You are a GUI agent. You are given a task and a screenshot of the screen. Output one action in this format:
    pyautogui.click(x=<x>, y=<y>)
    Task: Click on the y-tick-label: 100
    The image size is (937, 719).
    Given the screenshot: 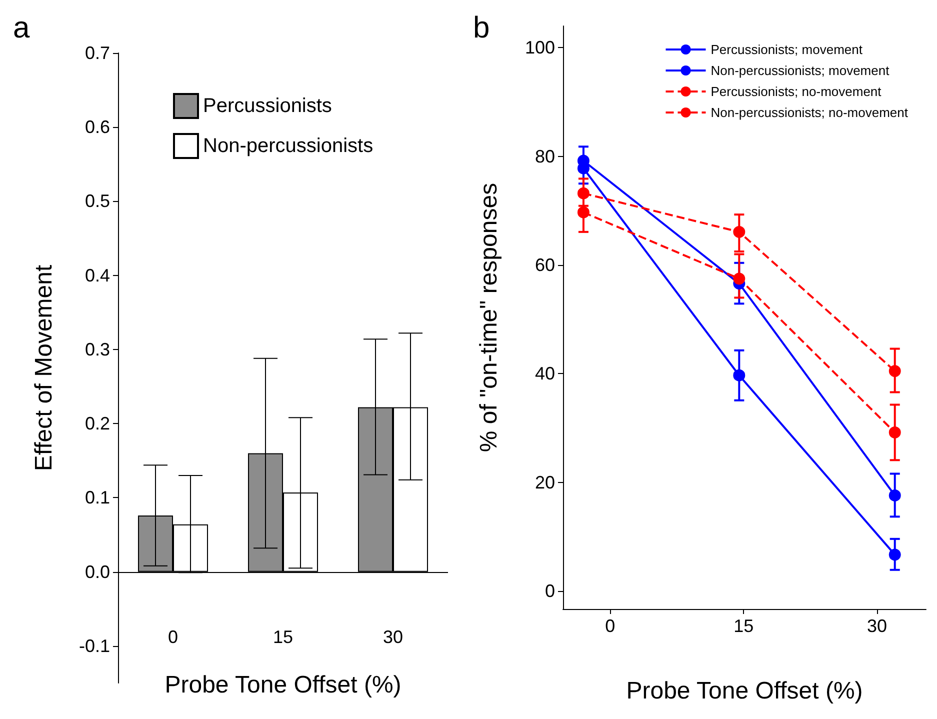 What is the action you would take?
    pyautogui.click(x=539, y=48)
    